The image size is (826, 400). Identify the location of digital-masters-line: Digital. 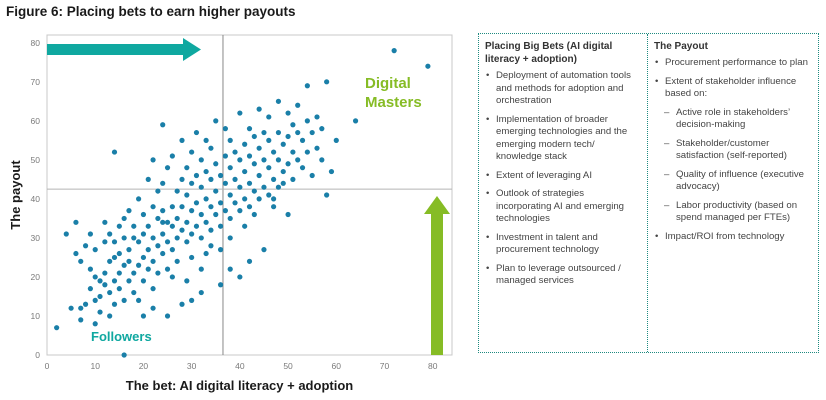
(388, 83).